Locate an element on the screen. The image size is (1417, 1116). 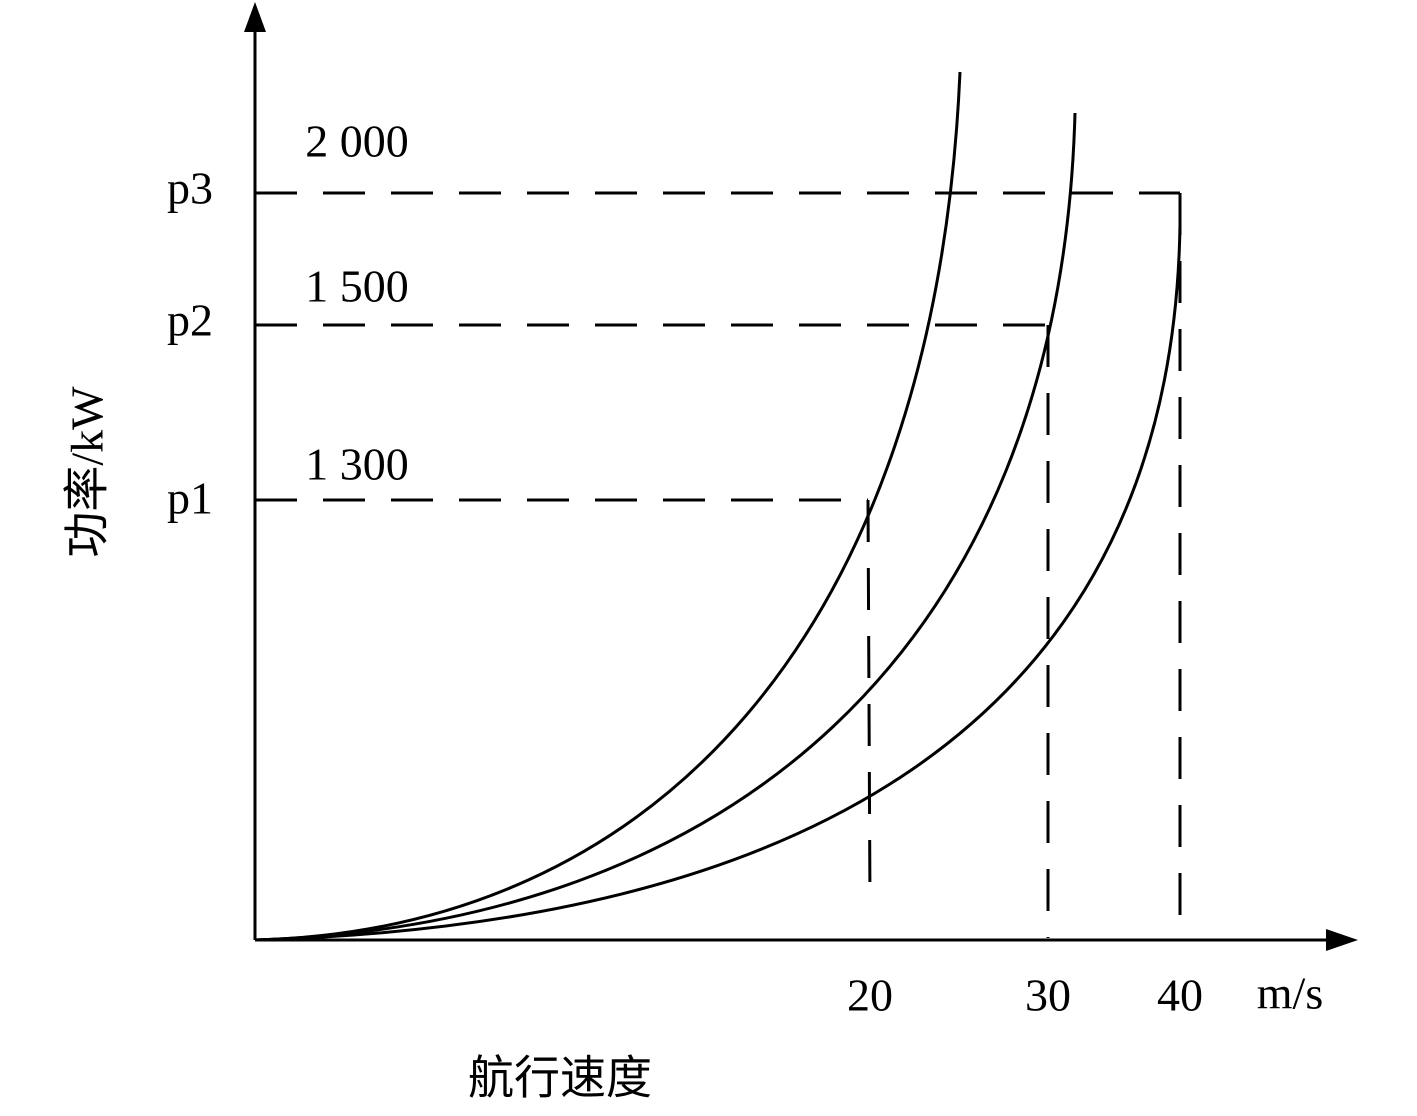
guide-line is located at coordinates (869, 702).